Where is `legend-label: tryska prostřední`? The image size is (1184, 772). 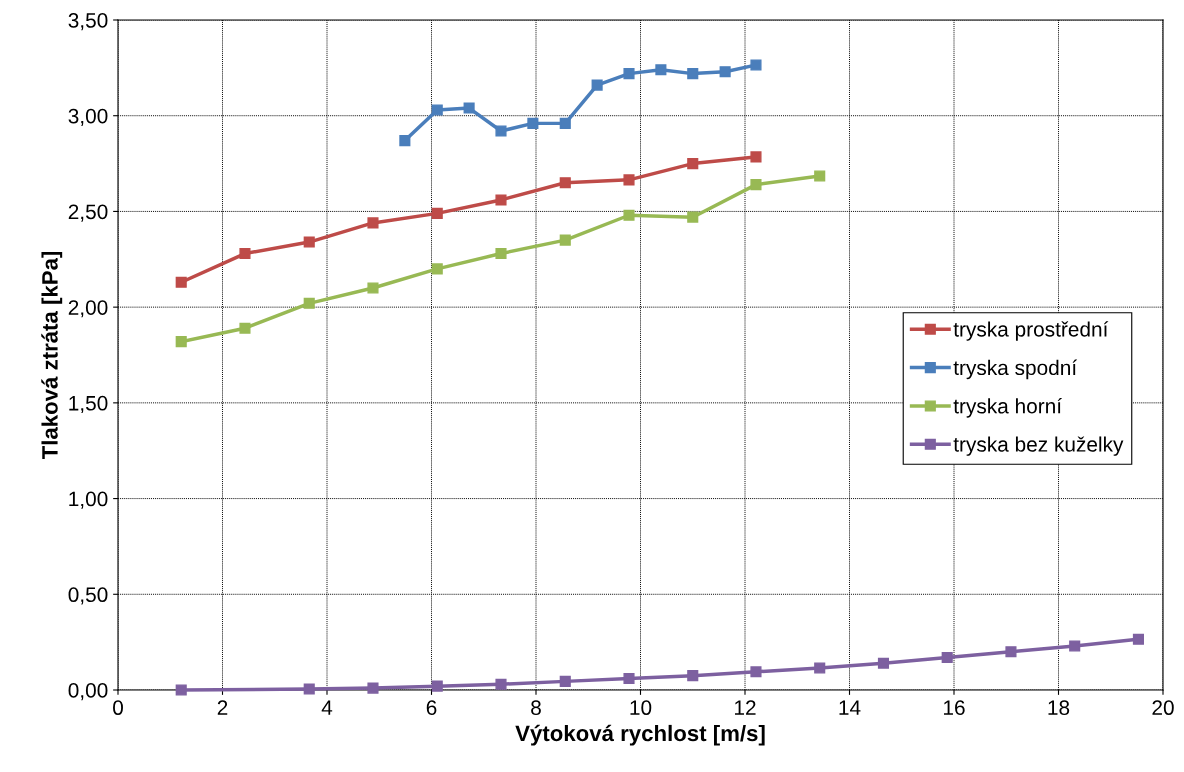
legend-label: tryska prostřední is located at coordinates (1031, 331).